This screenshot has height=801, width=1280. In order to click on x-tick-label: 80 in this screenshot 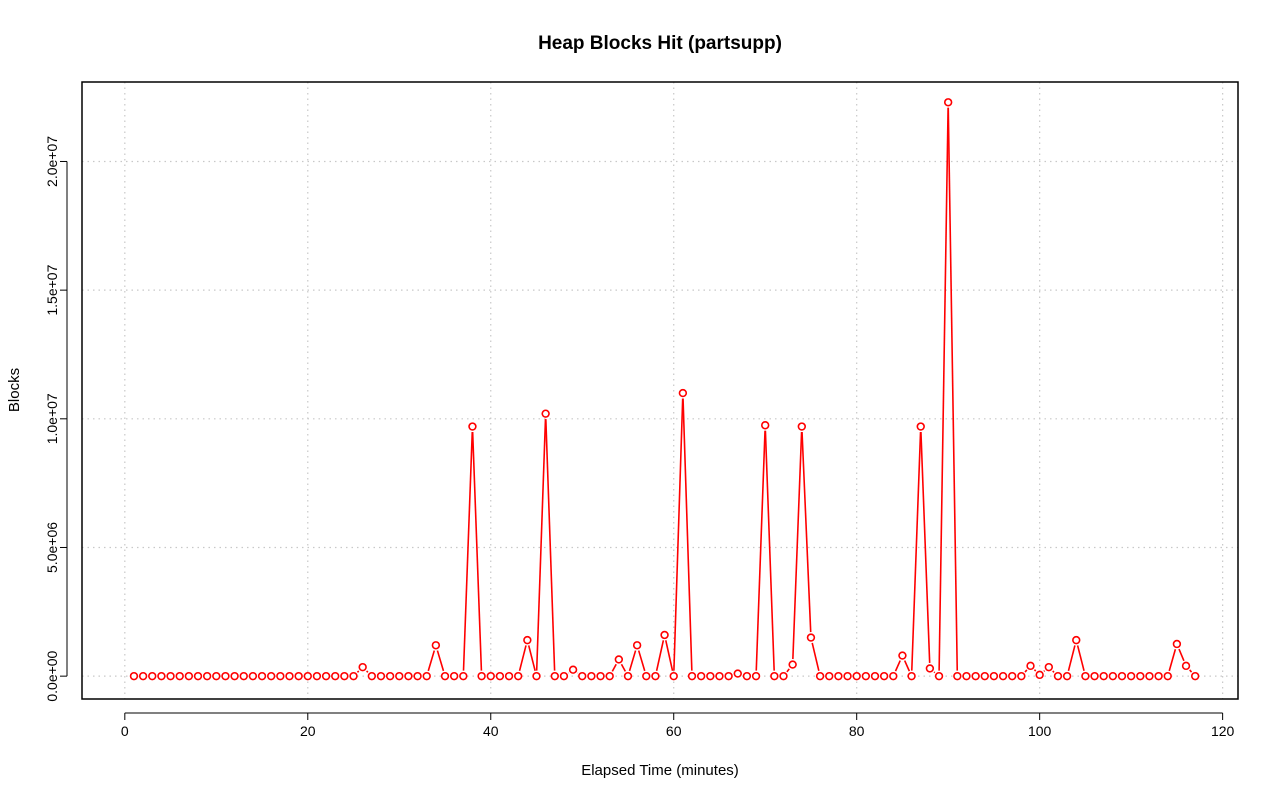, I will do `click(857, 731)`.